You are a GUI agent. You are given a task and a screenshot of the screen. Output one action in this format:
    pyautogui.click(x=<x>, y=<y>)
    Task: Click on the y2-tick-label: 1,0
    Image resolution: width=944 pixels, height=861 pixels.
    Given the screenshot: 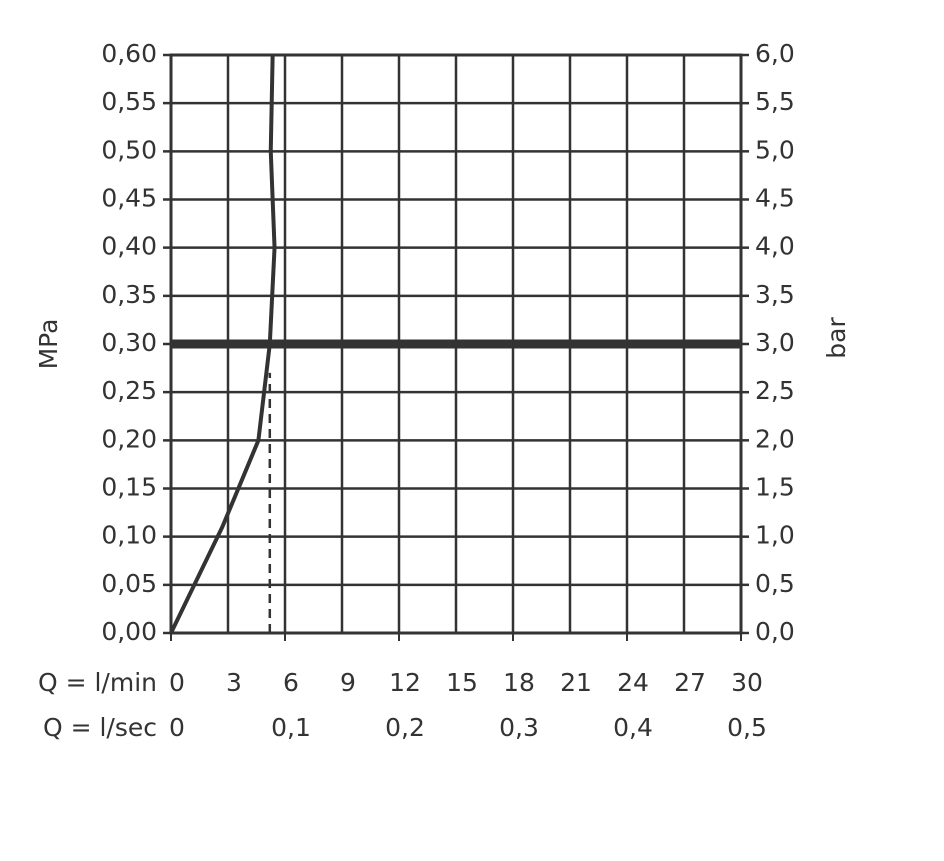 What is the action you would take?
    pyautogui.click(x=775, y=535)
    